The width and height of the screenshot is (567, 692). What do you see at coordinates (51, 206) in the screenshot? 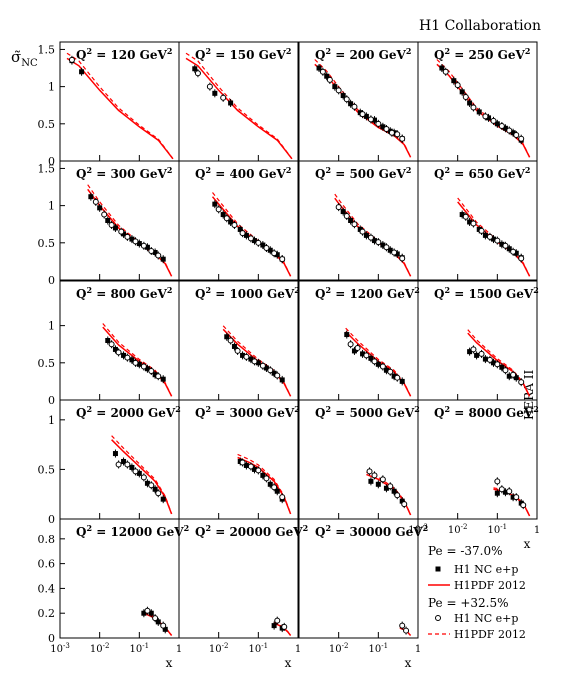
I see `y-tick-label: 1` at bounding box center [51, 206].